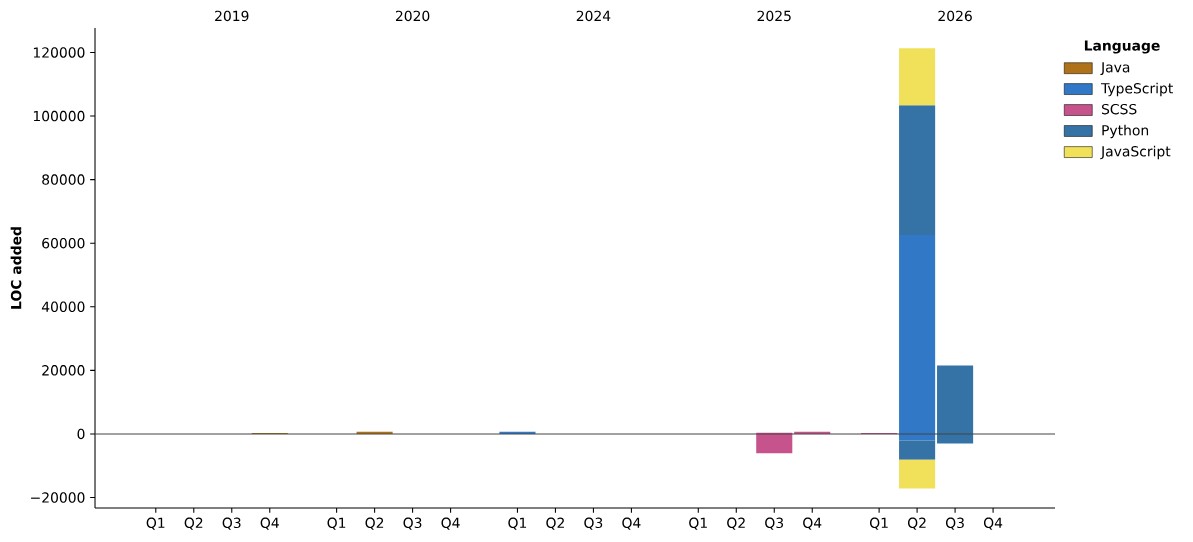 This screenshot has width=1193, height=542. I want to click on legend-label: TypeScript, so click(1137, 89).